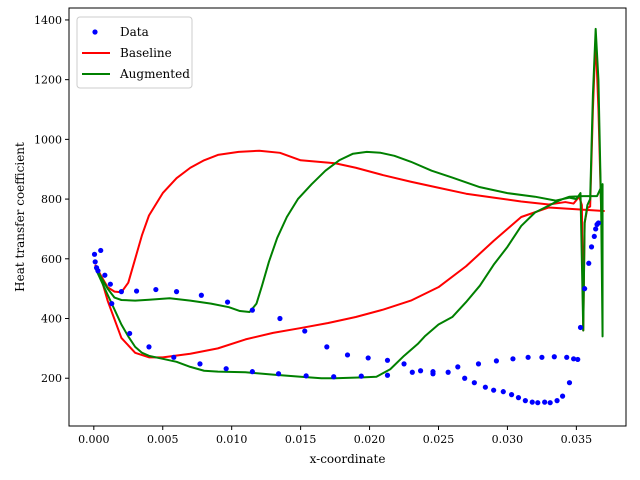 The height and width of the screenshot is (480, 640). What do you see at coordinates (94, 439) in the screenshot?
I see `x-tick-label: 0.000` at bounding box center [94, 439].